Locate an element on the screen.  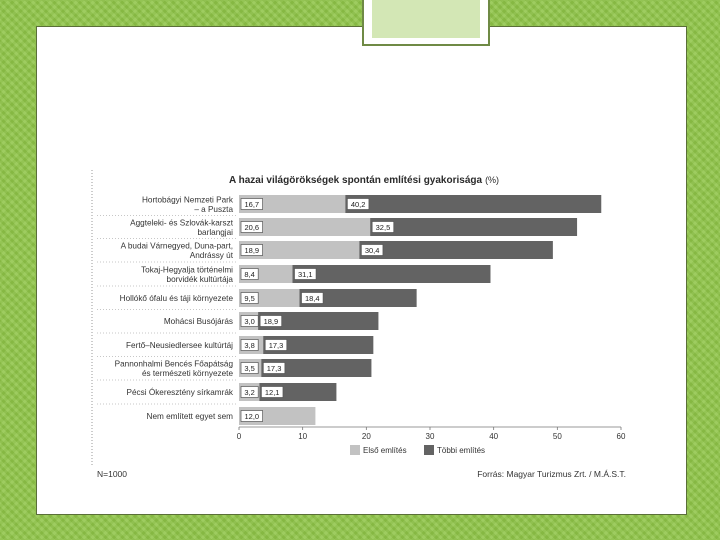
x-tick-label: 30 is located at coordinates (430, 436).